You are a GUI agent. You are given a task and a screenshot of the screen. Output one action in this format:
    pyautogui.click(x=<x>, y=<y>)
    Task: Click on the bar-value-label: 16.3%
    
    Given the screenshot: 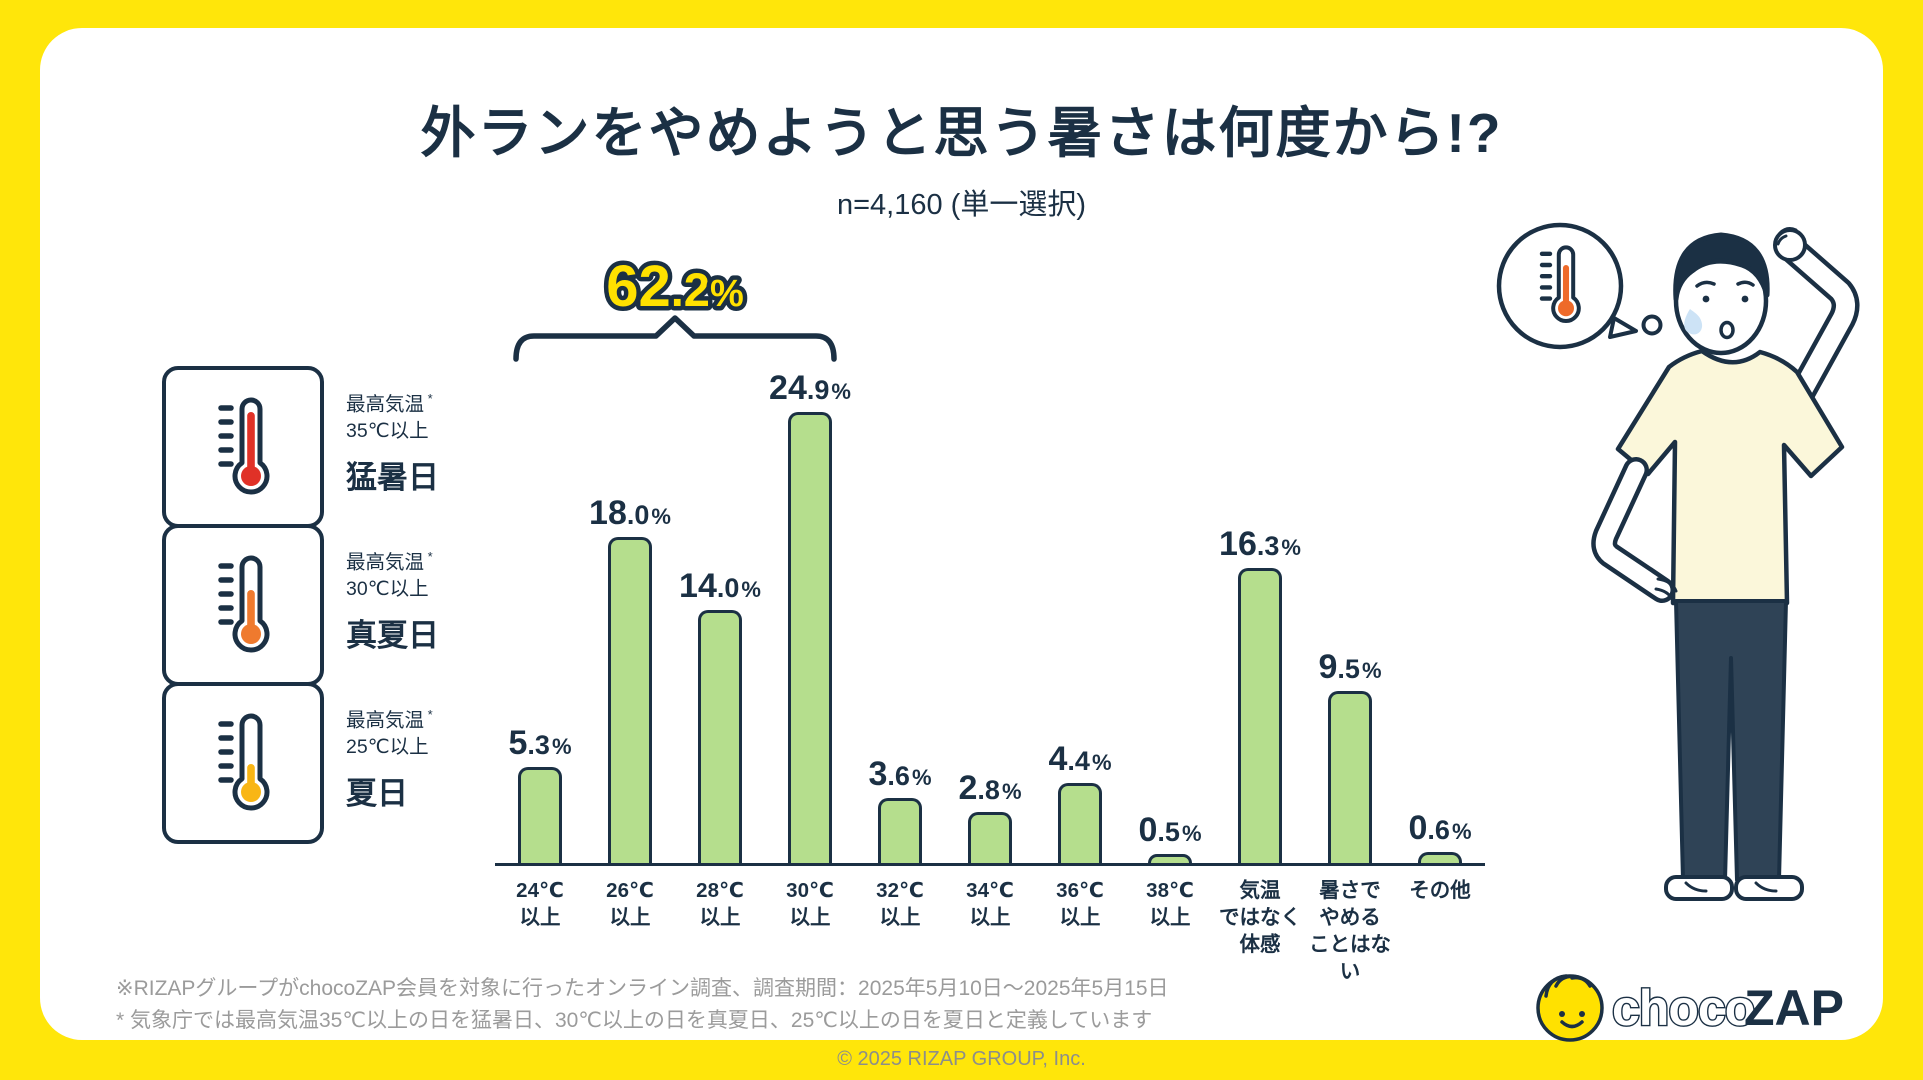 What is the action you would take?
    pyautogui.click(x=1260, y=544)
    